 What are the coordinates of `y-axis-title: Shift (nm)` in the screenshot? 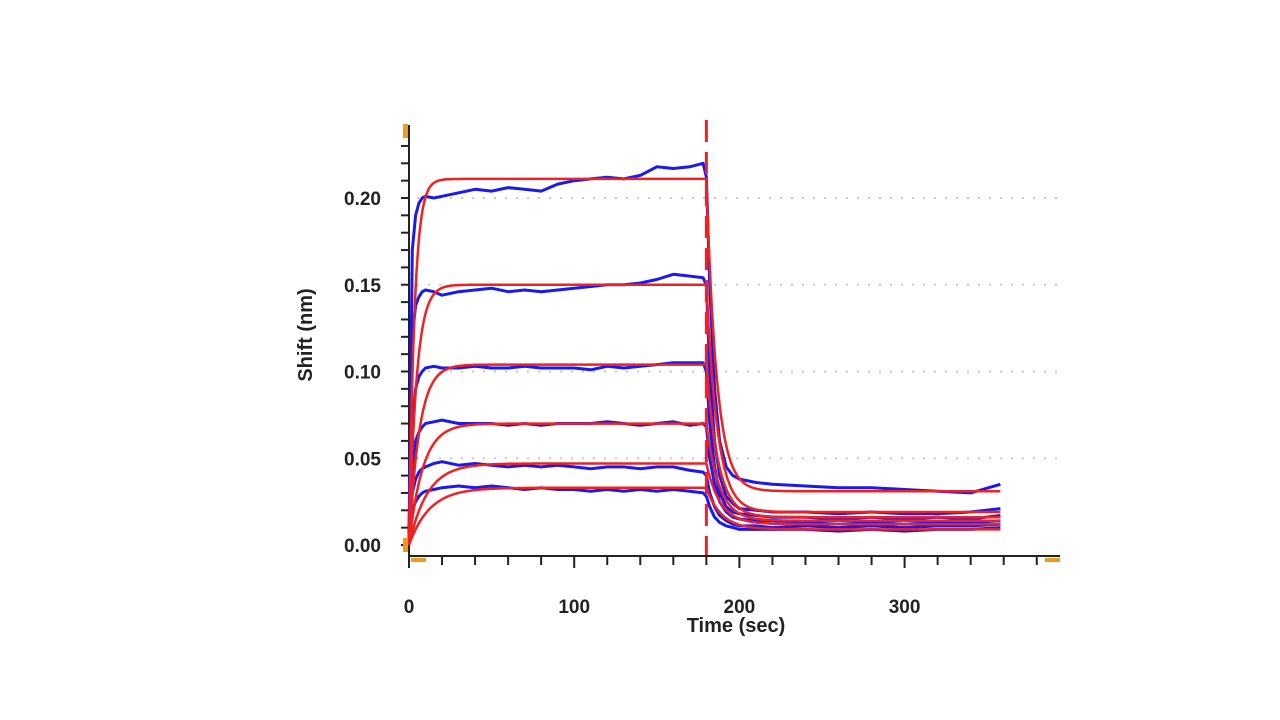 It's located at (306, 334).